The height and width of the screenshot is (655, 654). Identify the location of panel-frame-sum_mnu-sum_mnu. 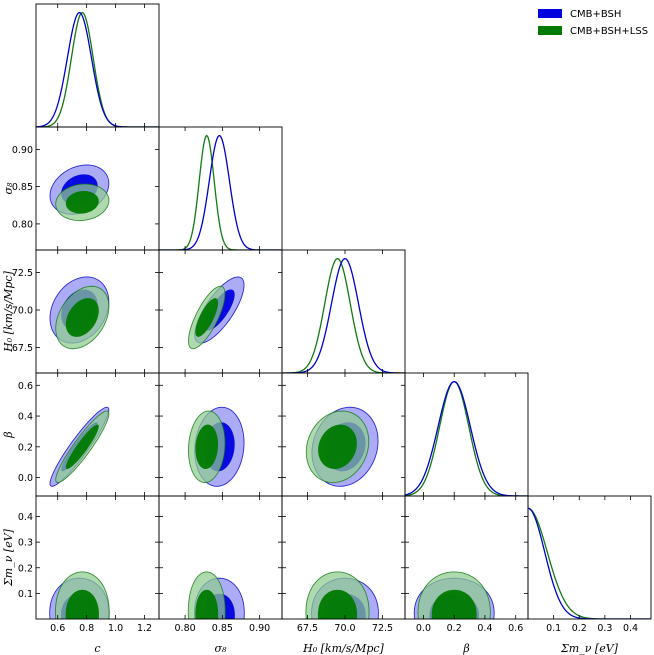
(589, 557).